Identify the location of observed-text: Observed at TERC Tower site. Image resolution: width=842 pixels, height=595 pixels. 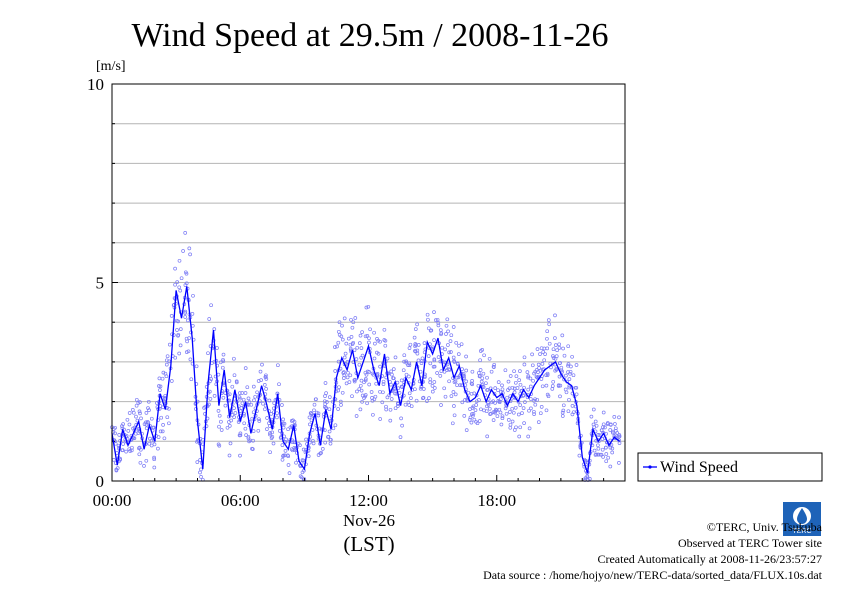
(749, 543).